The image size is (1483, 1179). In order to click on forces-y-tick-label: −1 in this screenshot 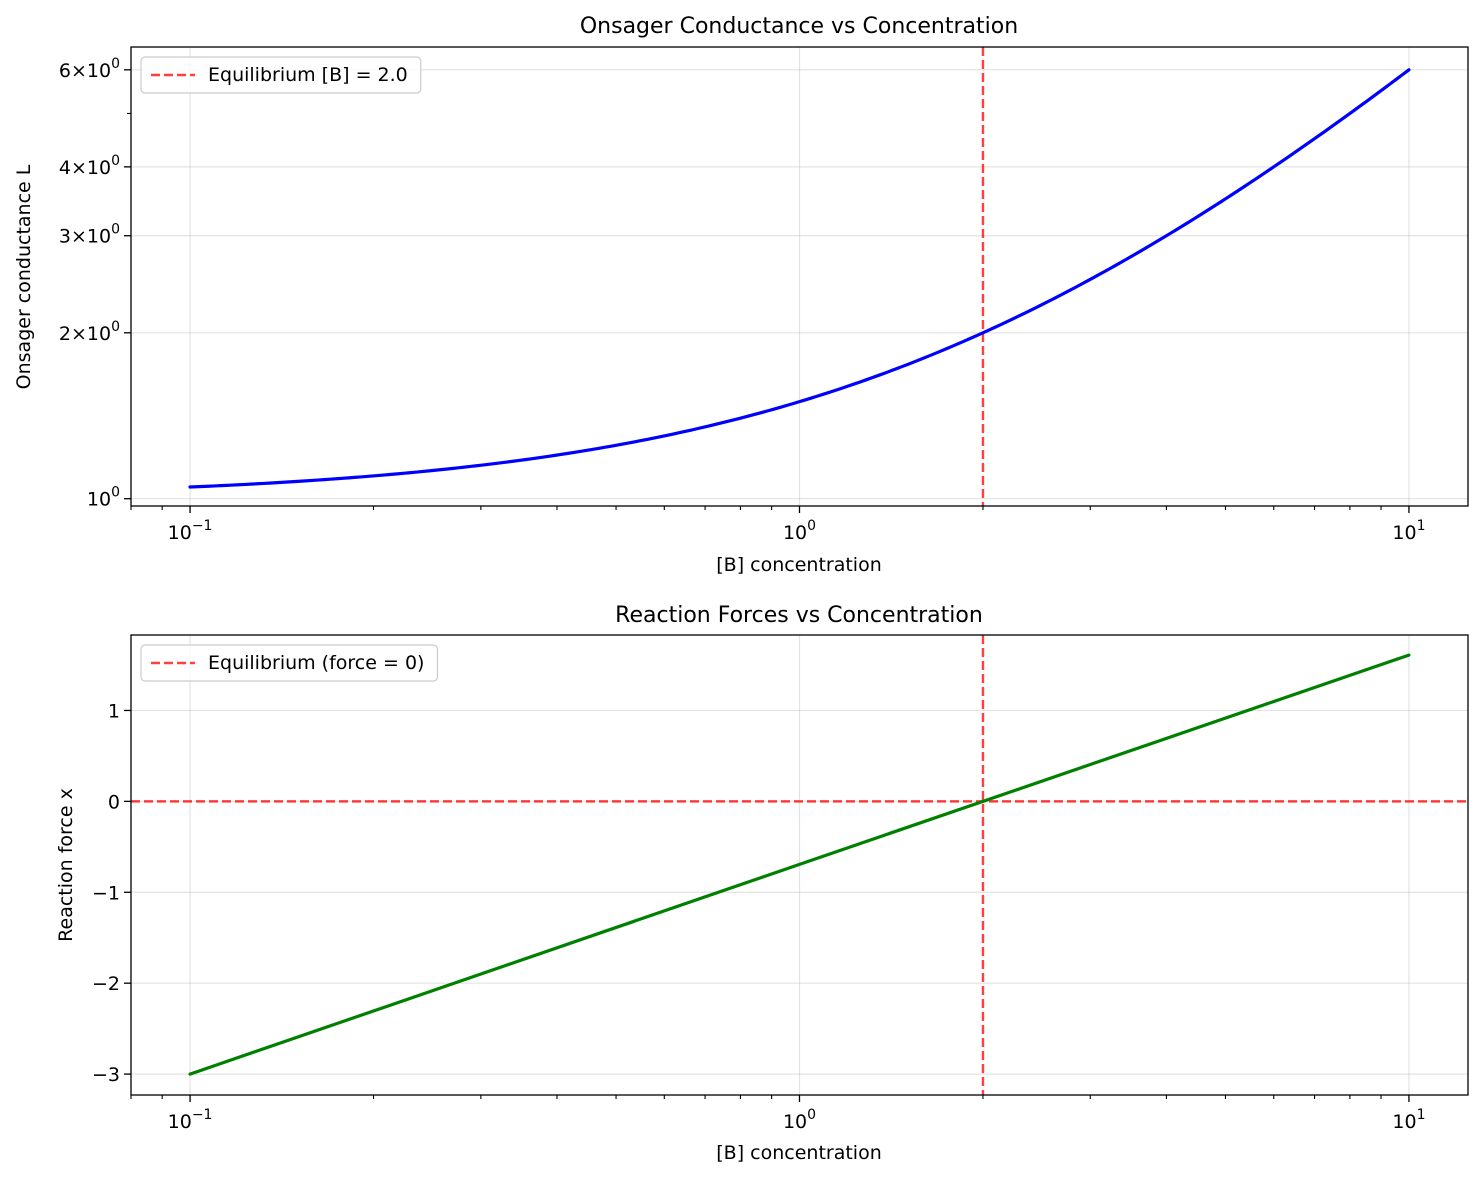, I will do `click(106, 893)`.